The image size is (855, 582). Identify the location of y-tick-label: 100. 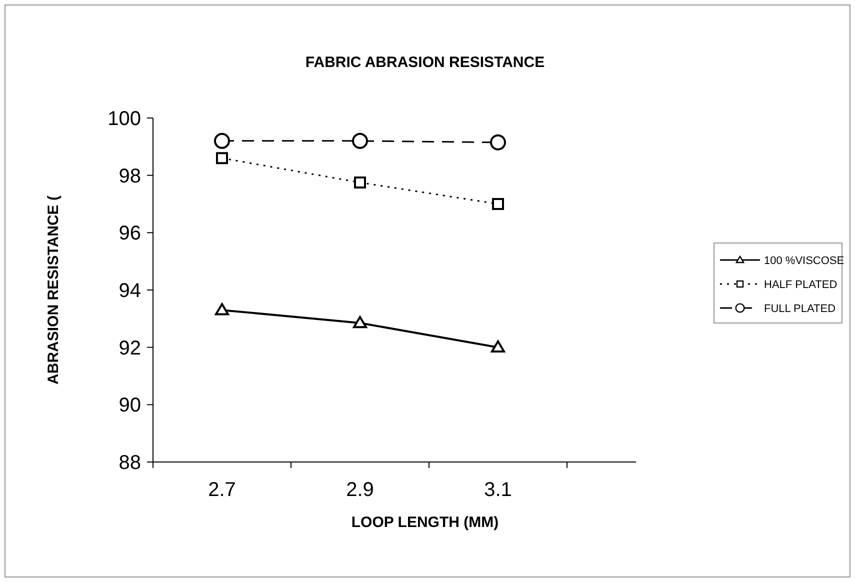
(124, 119).